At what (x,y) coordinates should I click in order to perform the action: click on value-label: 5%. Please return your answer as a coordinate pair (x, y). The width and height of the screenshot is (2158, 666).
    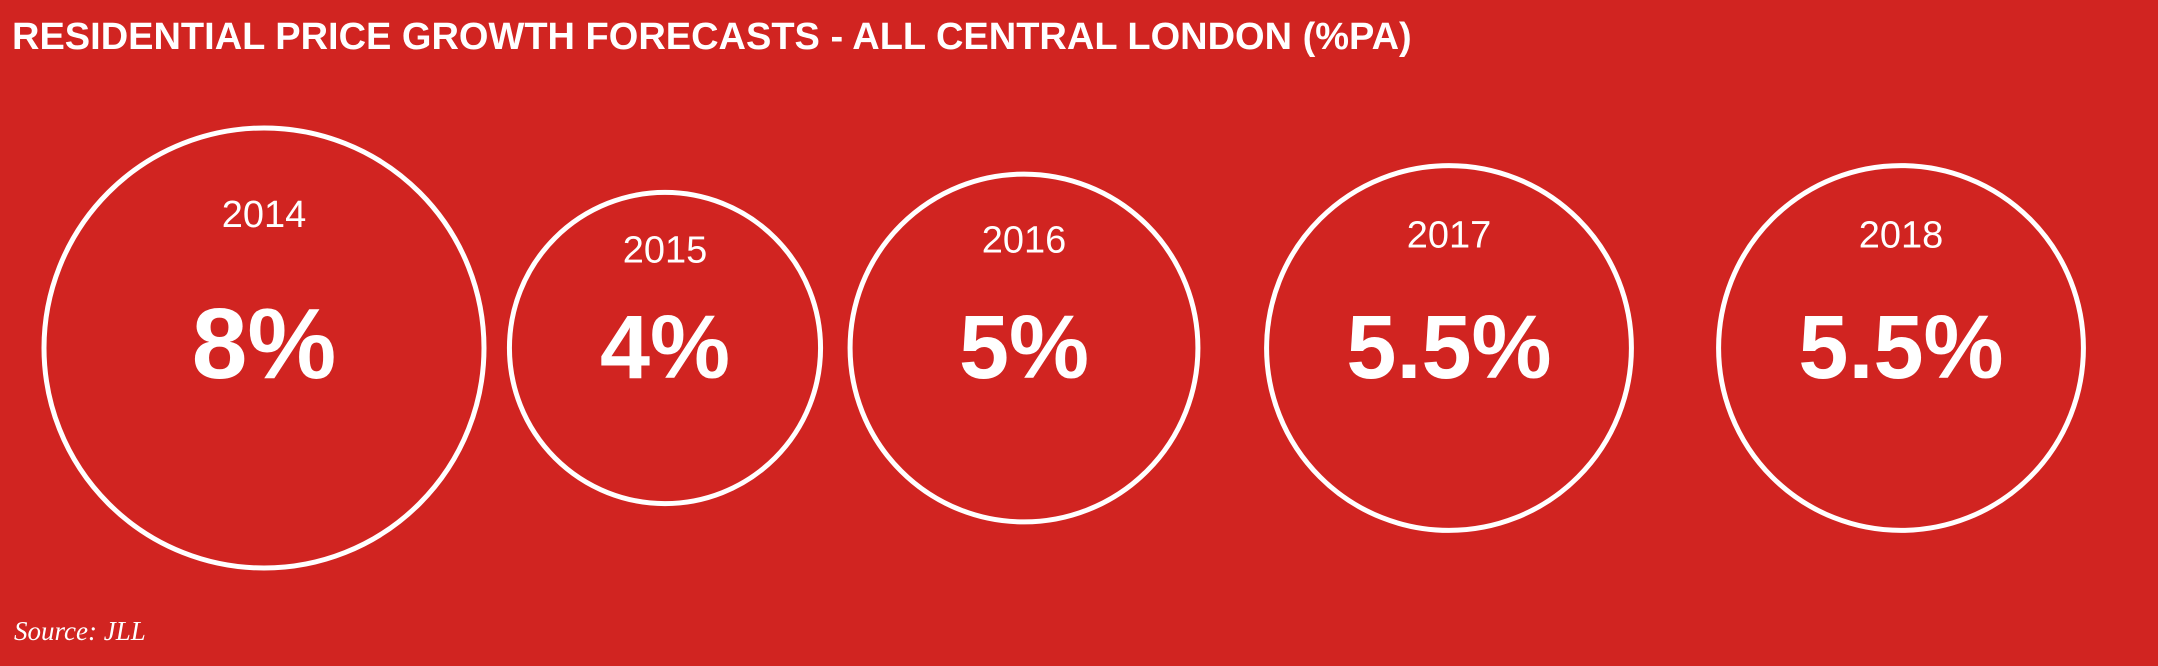
    Looking at the image, I should click on (1024, 348).